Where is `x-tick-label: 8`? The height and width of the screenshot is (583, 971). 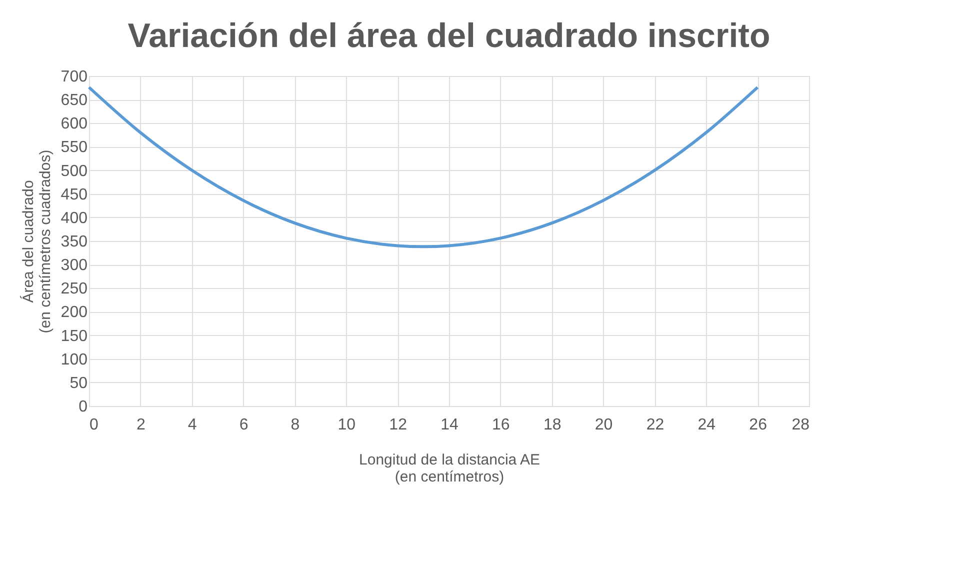
x-tick-label: 8 is located at coordinates (295, 425).